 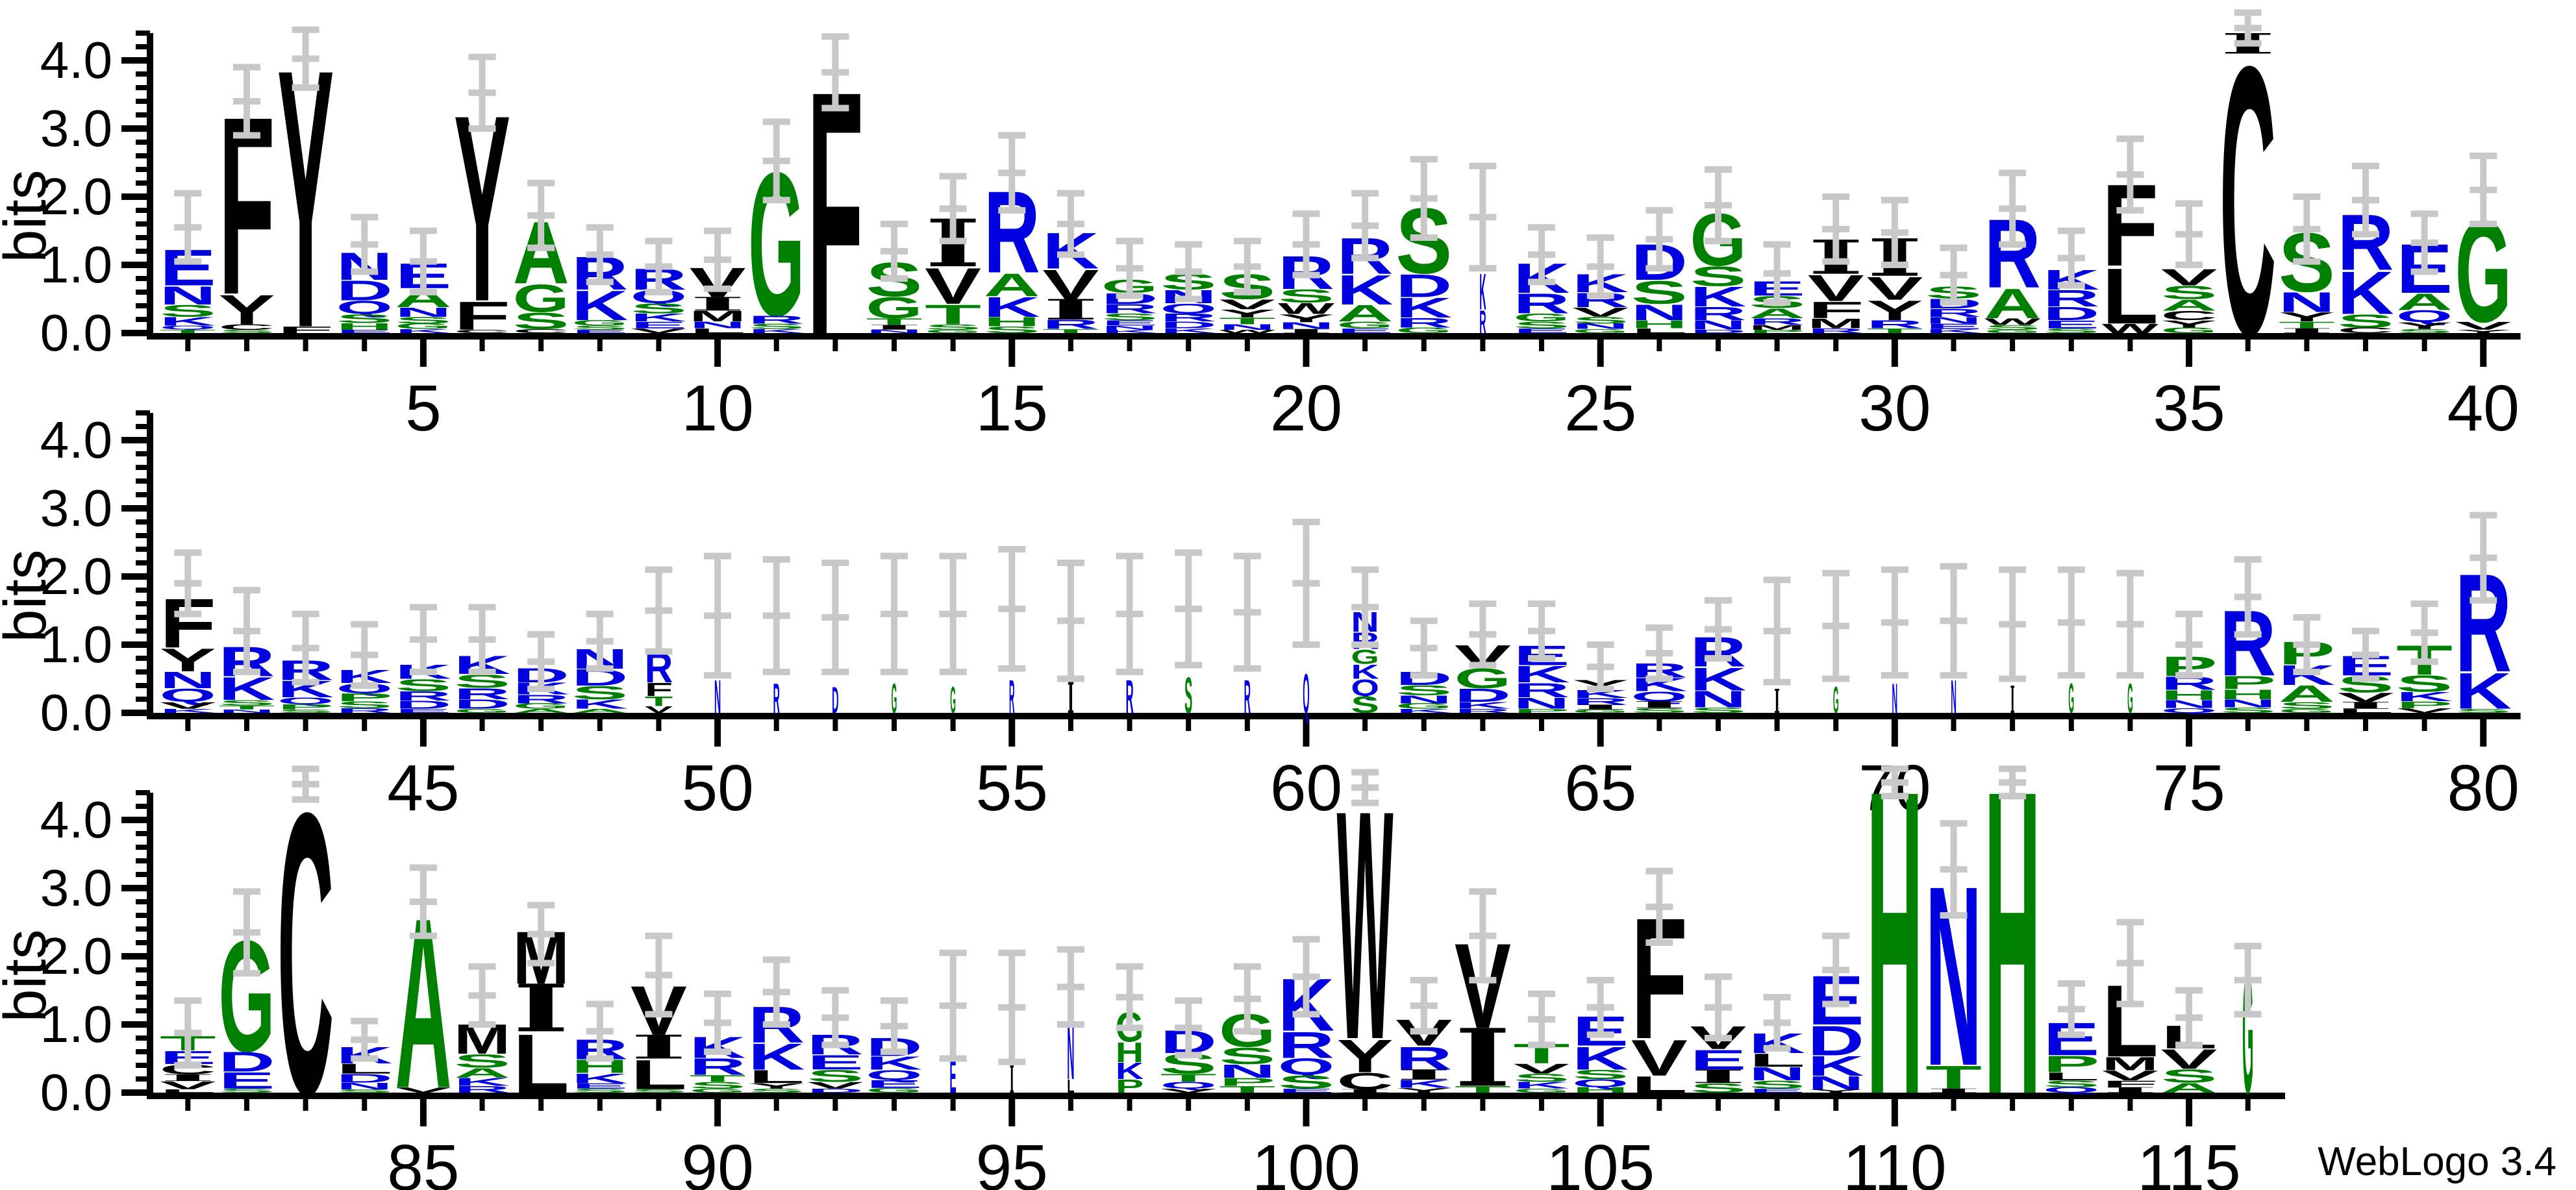 What do you see at coordinates (952, 1077) in the screenshot?
I see `logo-stack-pos-94: E` at bounding box center [952, 1077].